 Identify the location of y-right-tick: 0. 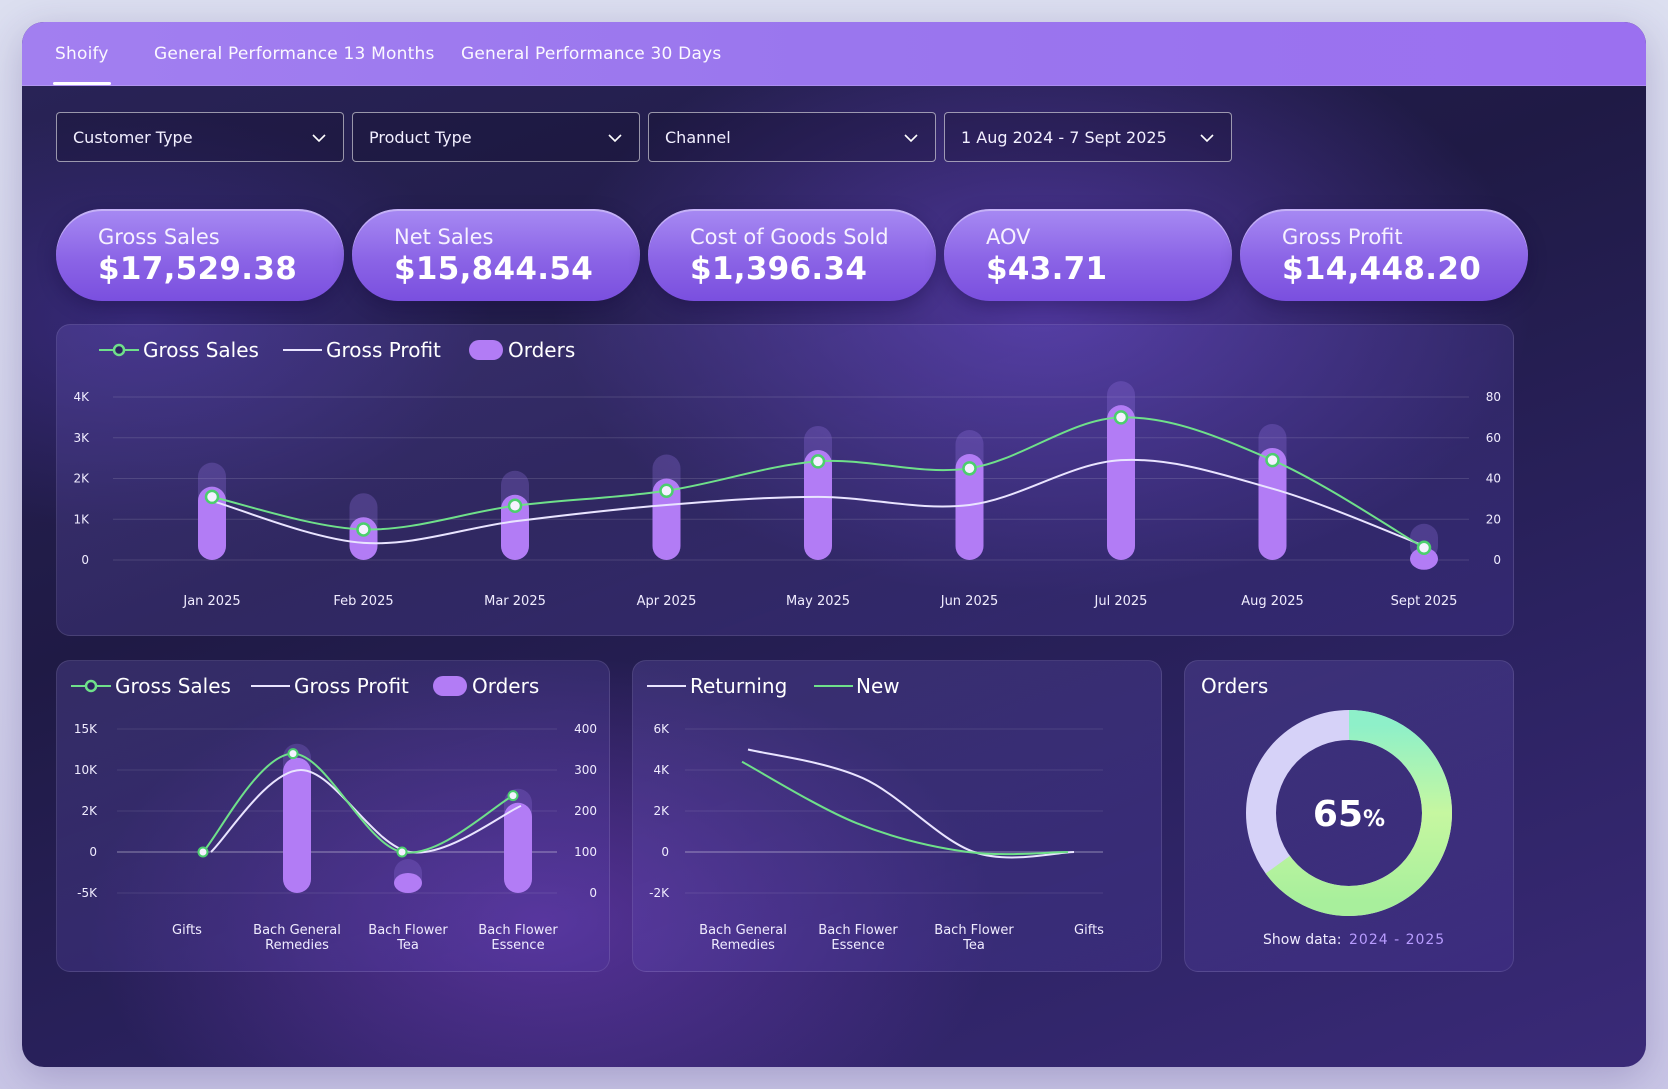
(593, 893).